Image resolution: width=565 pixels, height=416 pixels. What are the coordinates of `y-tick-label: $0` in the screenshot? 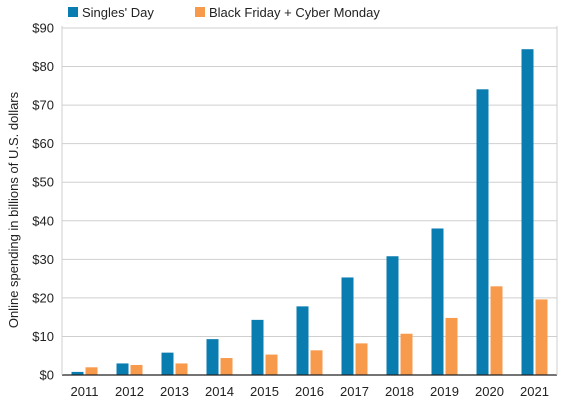 It's located at (47, 375).